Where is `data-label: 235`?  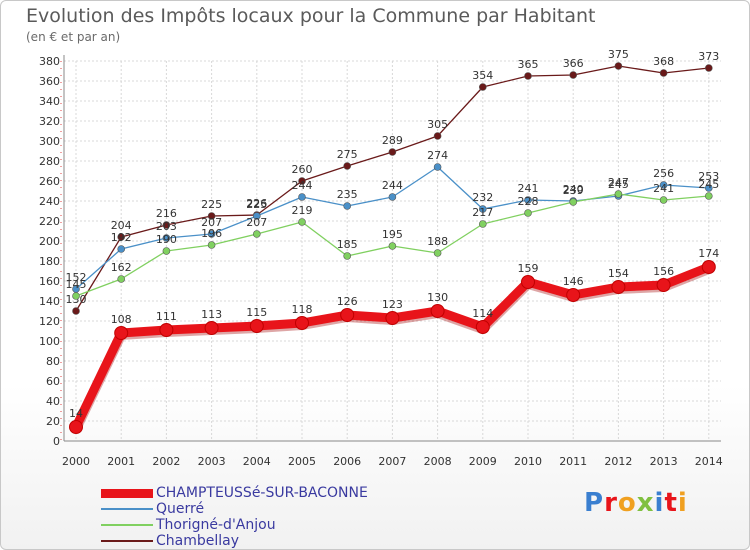 data-label: 235 is located at coordinates (347, 194).